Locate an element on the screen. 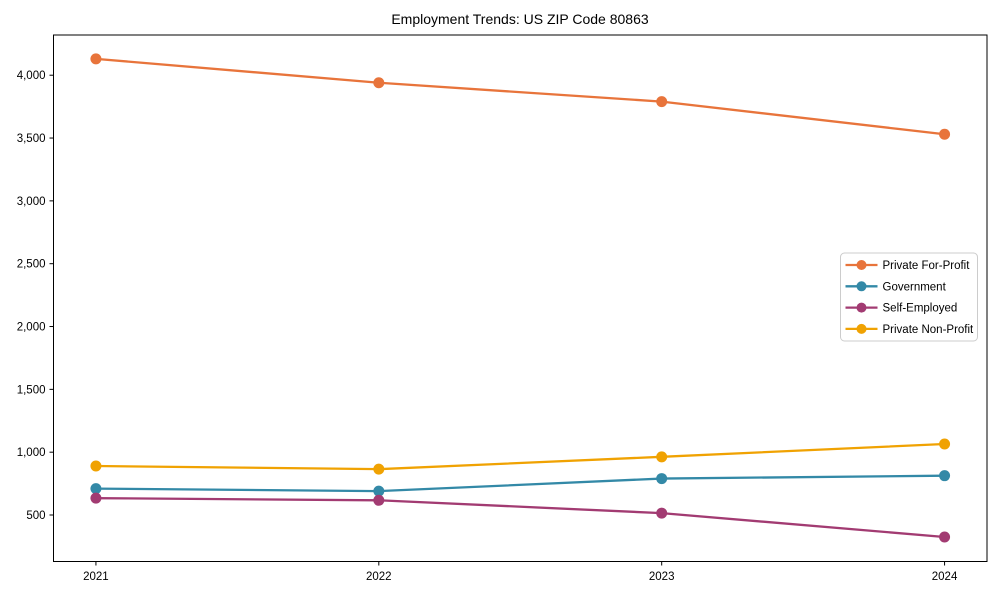 The width and height of the screenshot is (1000, 600). y-tick-label: 1,000 is located at coordinates (31, 453).